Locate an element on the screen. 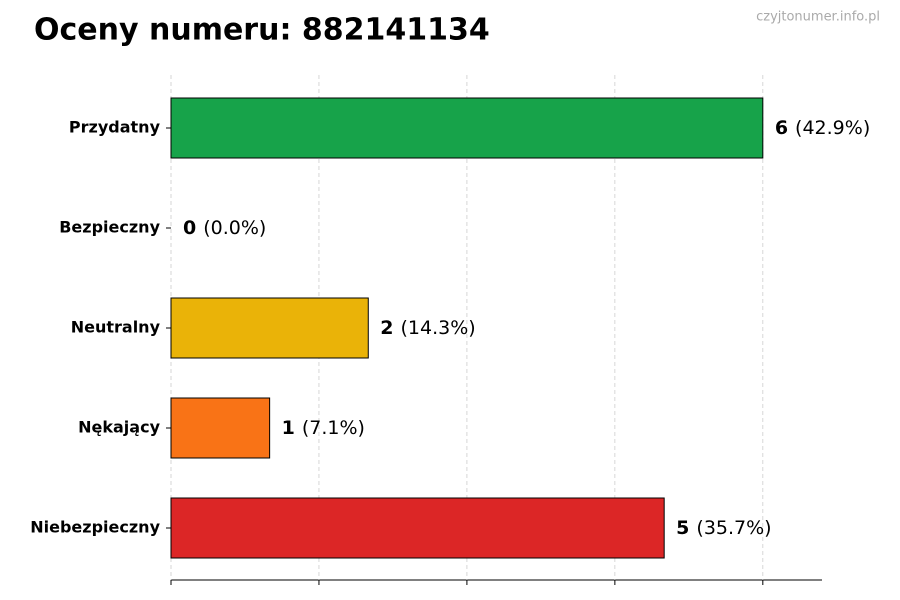 This screenshot has width=900, height=600. value-percent: (0.0%) is located at coordinates (234, 228).